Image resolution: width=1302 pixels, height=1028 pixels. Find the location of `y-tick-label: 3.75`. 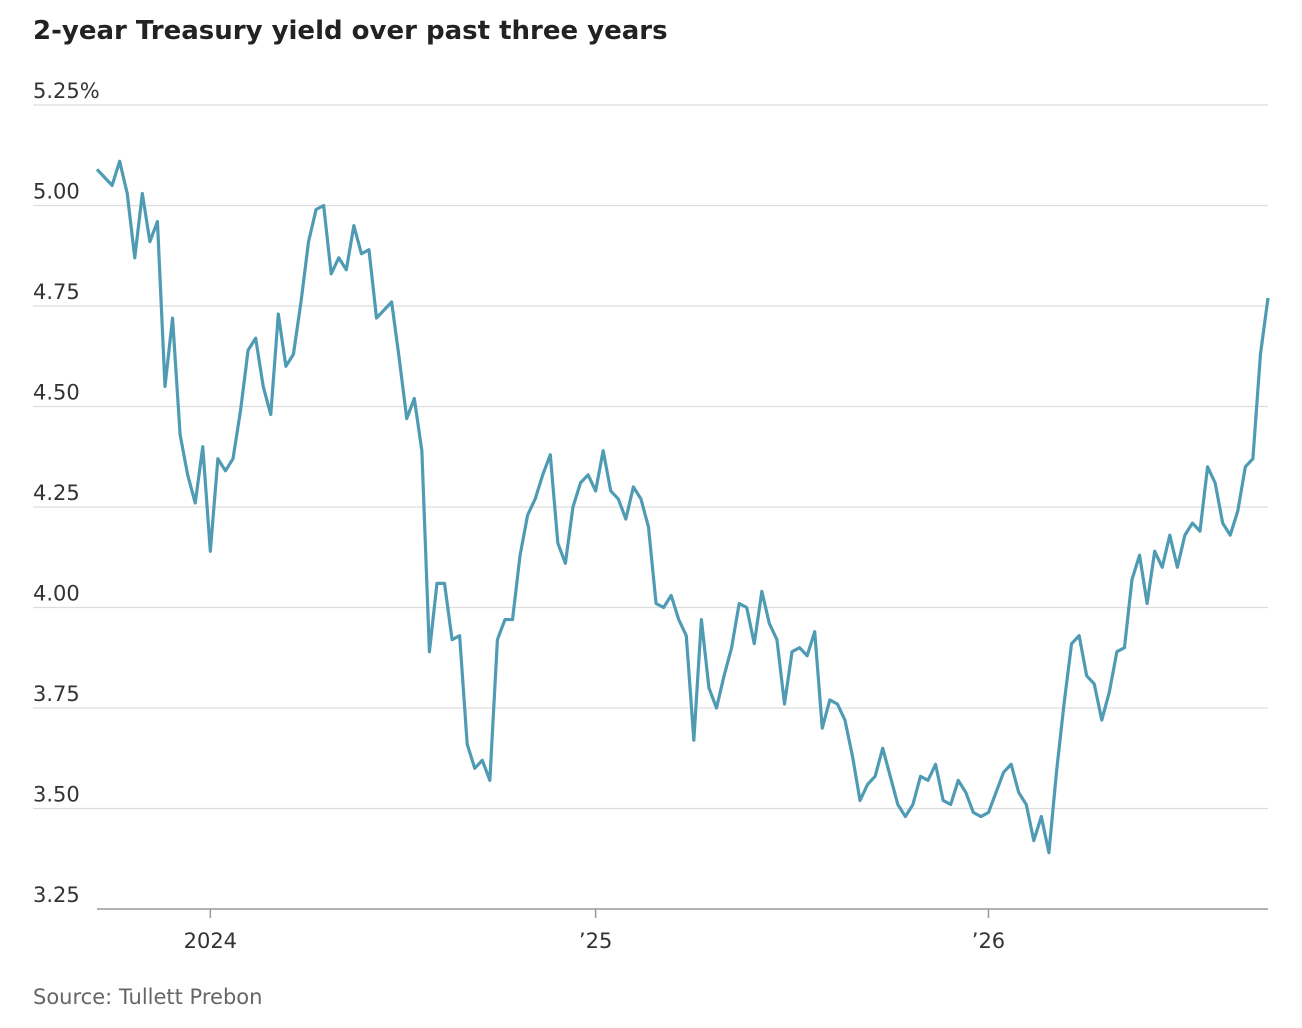

y-tick-label: 3.75 is located at coordinates (56, 694).